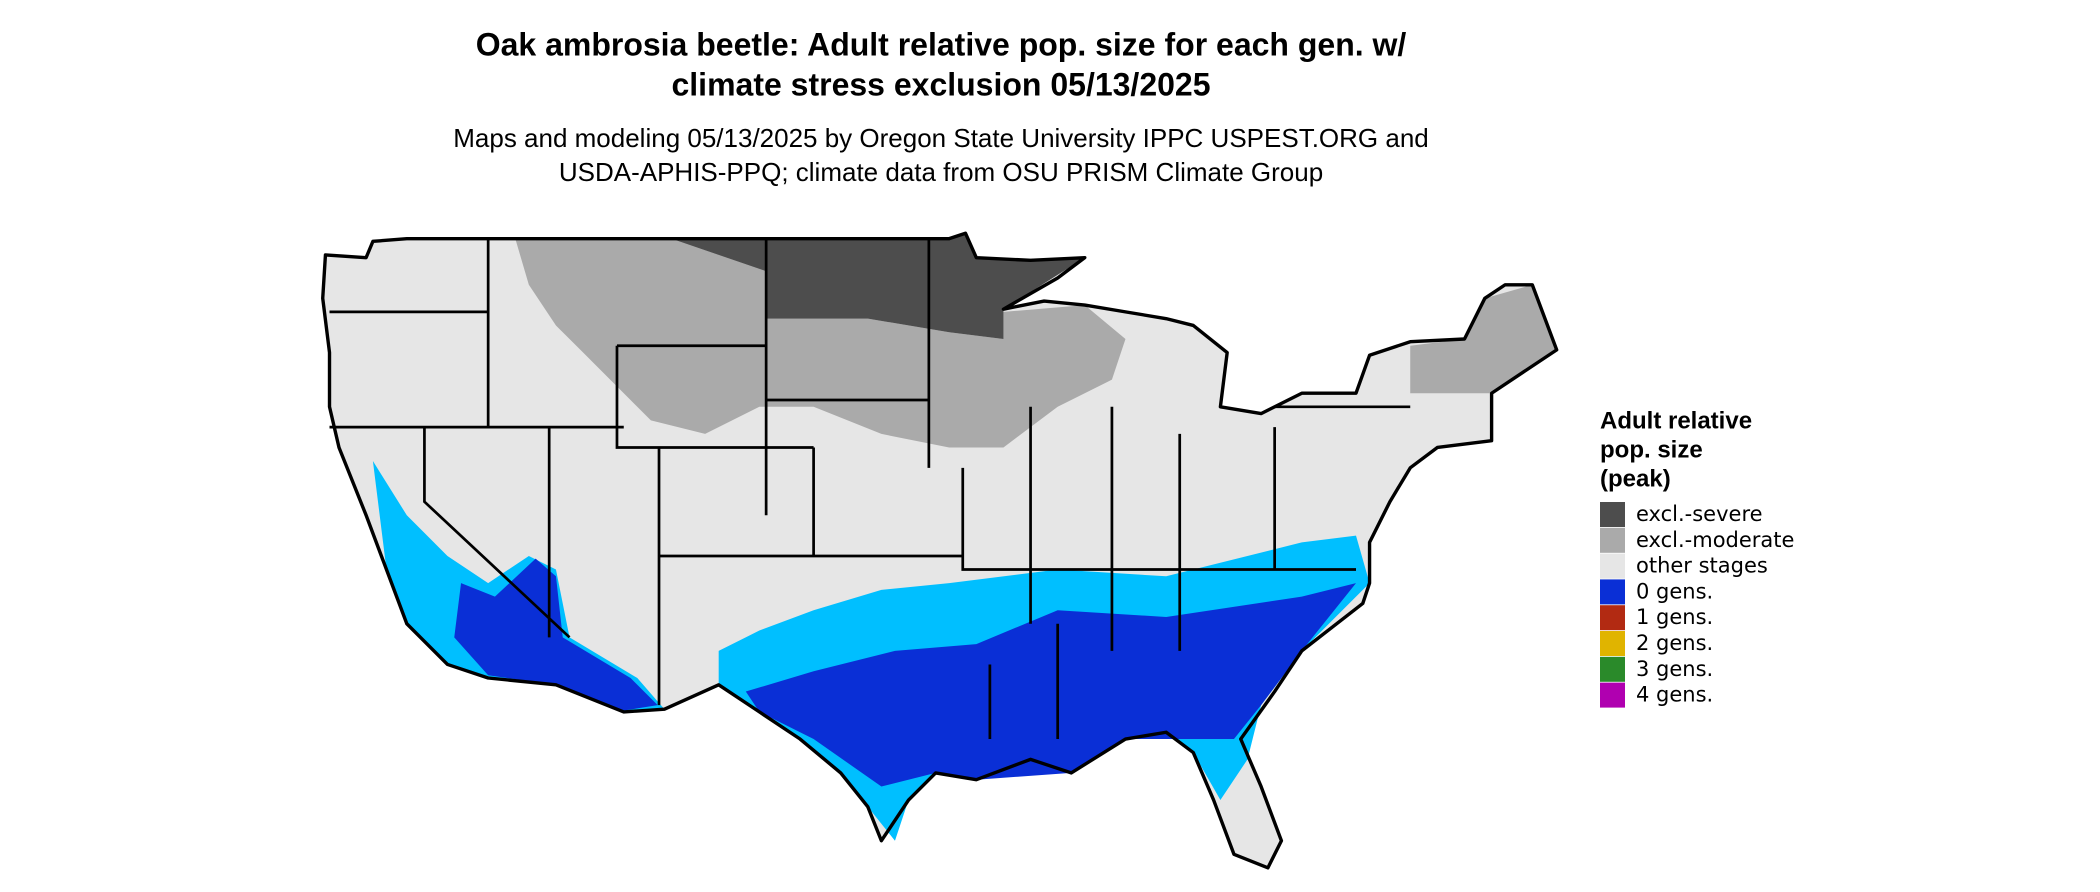  Describe the element at coordinates (1674, 695) in the screenshot. I see `legend-label: 4 gens.` at that location.